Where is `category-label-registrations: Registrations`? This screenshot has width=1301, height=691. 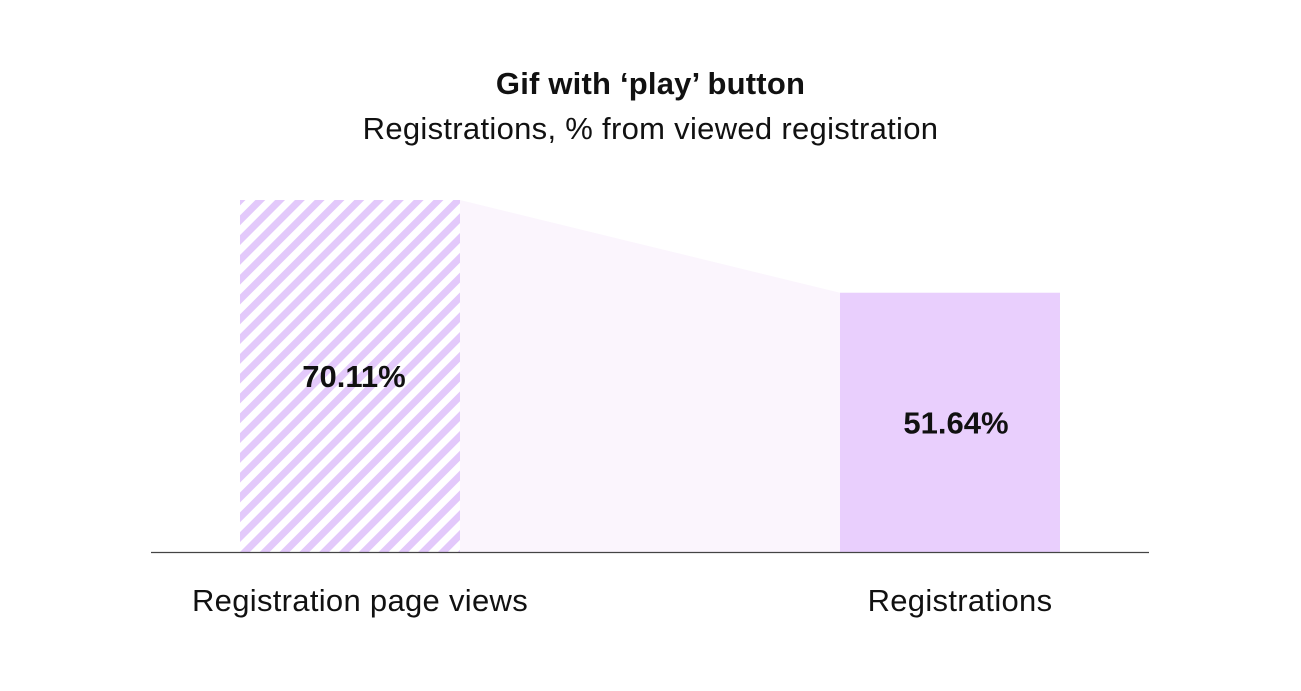 category-label-registrations: Registrations is located at coordinates (960, 600).